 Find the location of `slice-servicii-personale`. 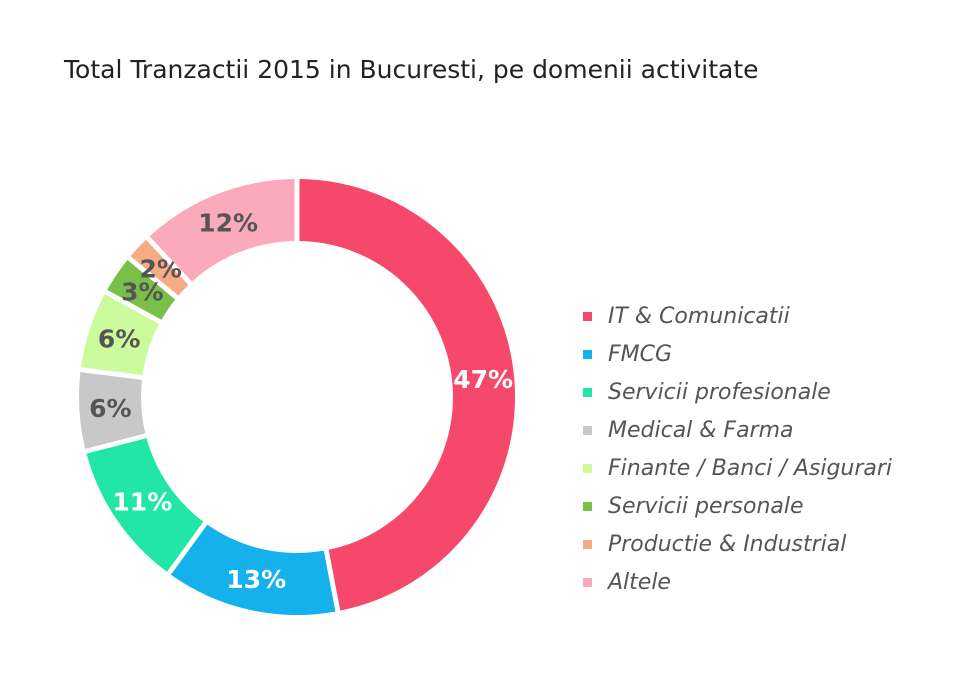

slice-servicii-personale is located at coordinates (141, 289).